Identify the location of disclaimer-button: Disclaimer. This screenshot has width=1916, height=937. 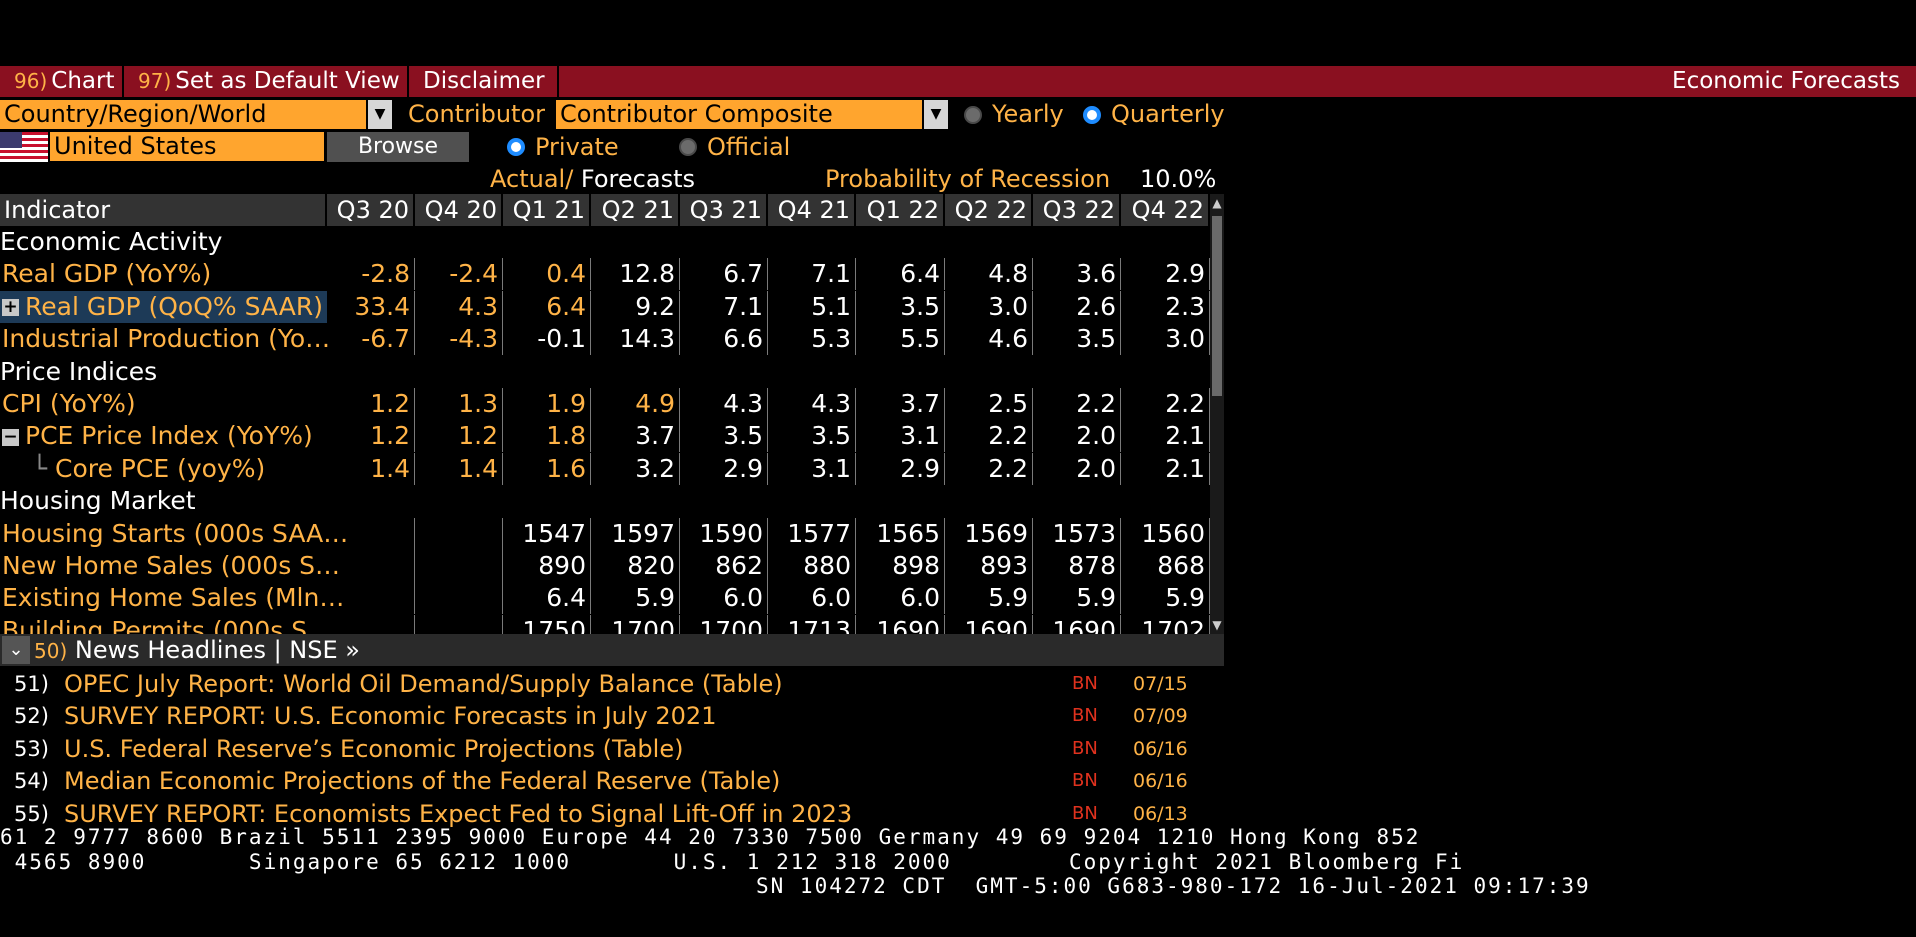
(484, 81).